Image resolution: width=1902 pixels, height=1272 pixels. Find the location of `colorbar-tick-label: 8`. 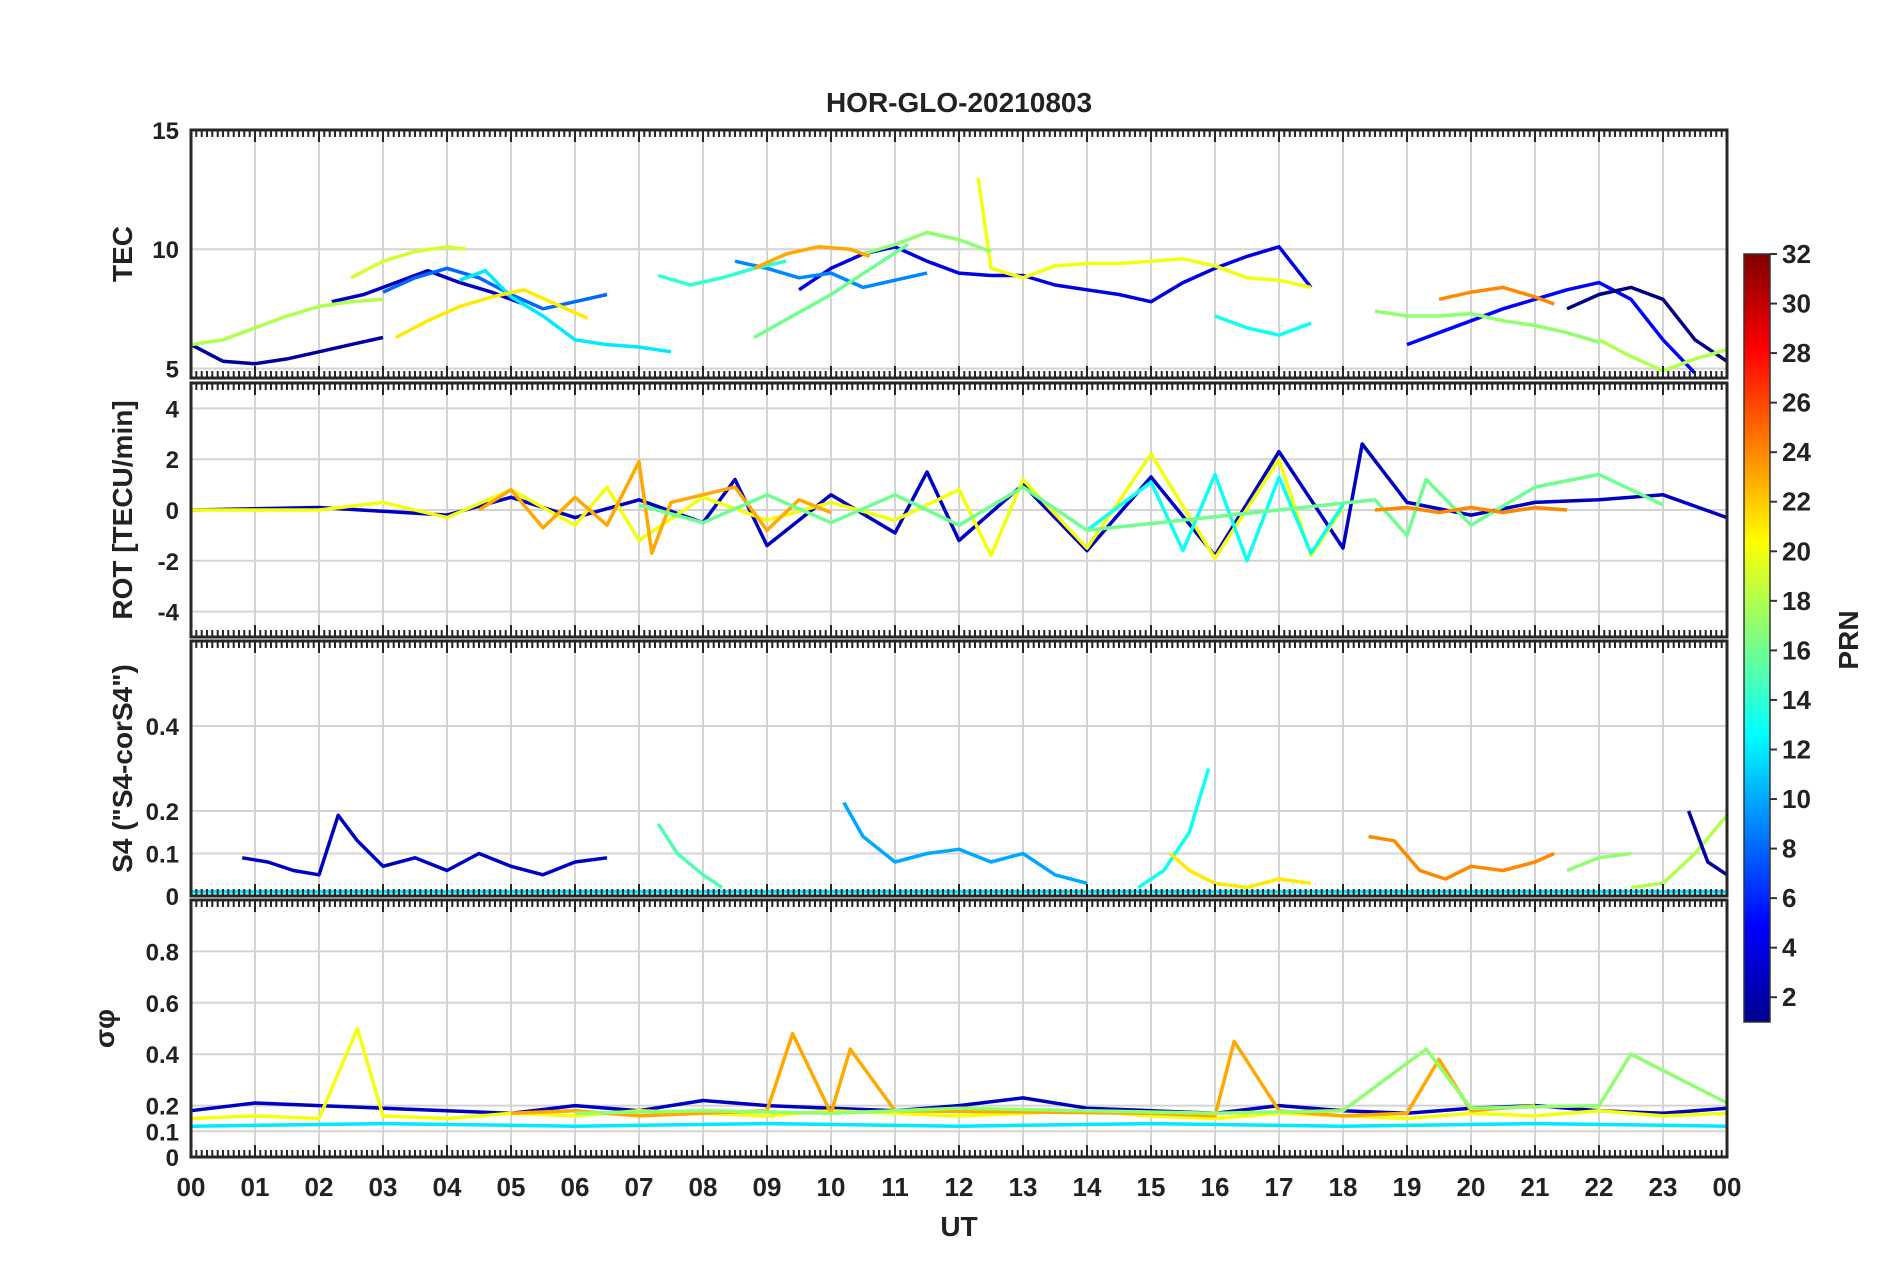

colorbar-tick-label: 8 is located at coordinates (1789, 849).